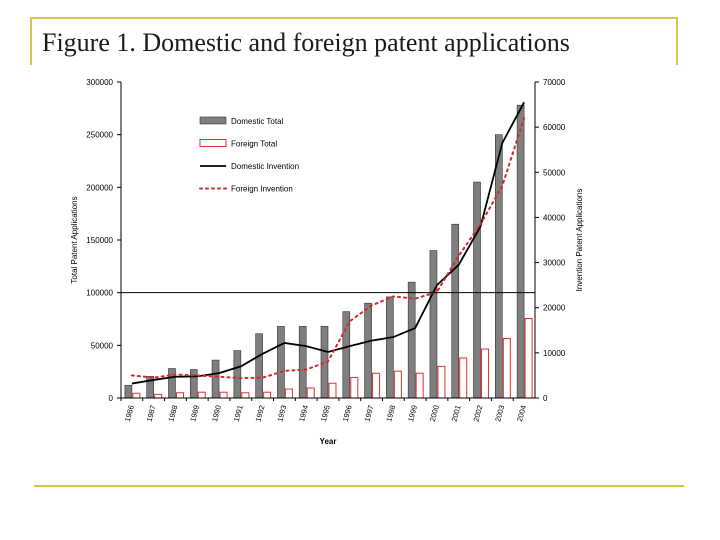 The width and height of the screenshot is (720, 540). I want to click on x-tick-label: 1997, so click(368, 413).